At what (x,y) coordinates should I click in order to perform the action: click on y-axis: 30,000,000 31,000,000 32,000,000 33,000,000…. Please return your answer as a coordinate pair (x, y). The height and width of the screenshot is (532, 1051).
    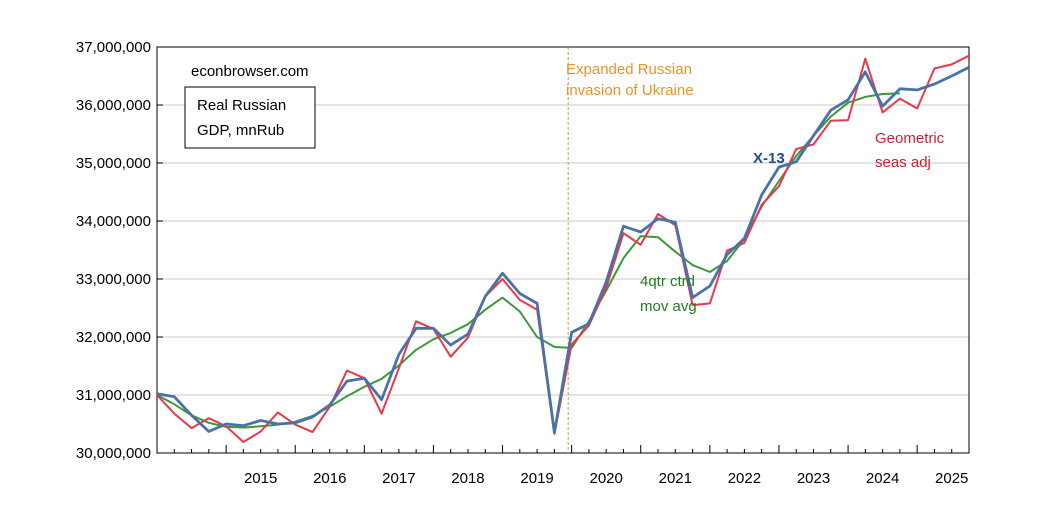
    Looking at the image, I should click on (119, 250).